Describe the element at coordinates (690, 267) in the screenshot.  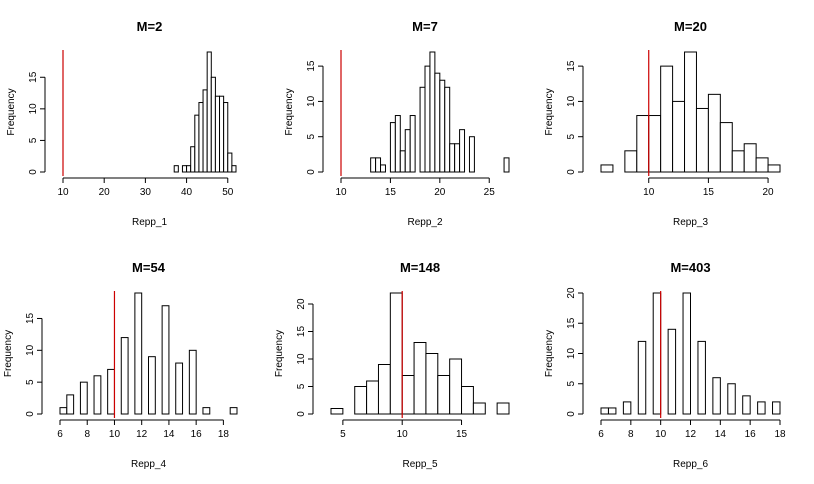
I see `chart-title: M=403` at that location.